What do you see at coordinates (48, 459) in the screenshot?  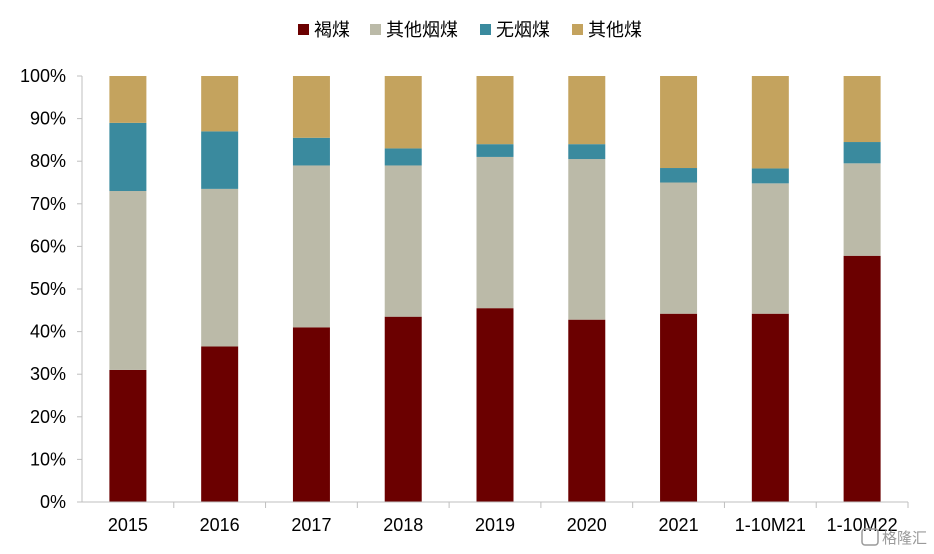 I see `y-tick-label: 10%` at bounding box center [48, 459].